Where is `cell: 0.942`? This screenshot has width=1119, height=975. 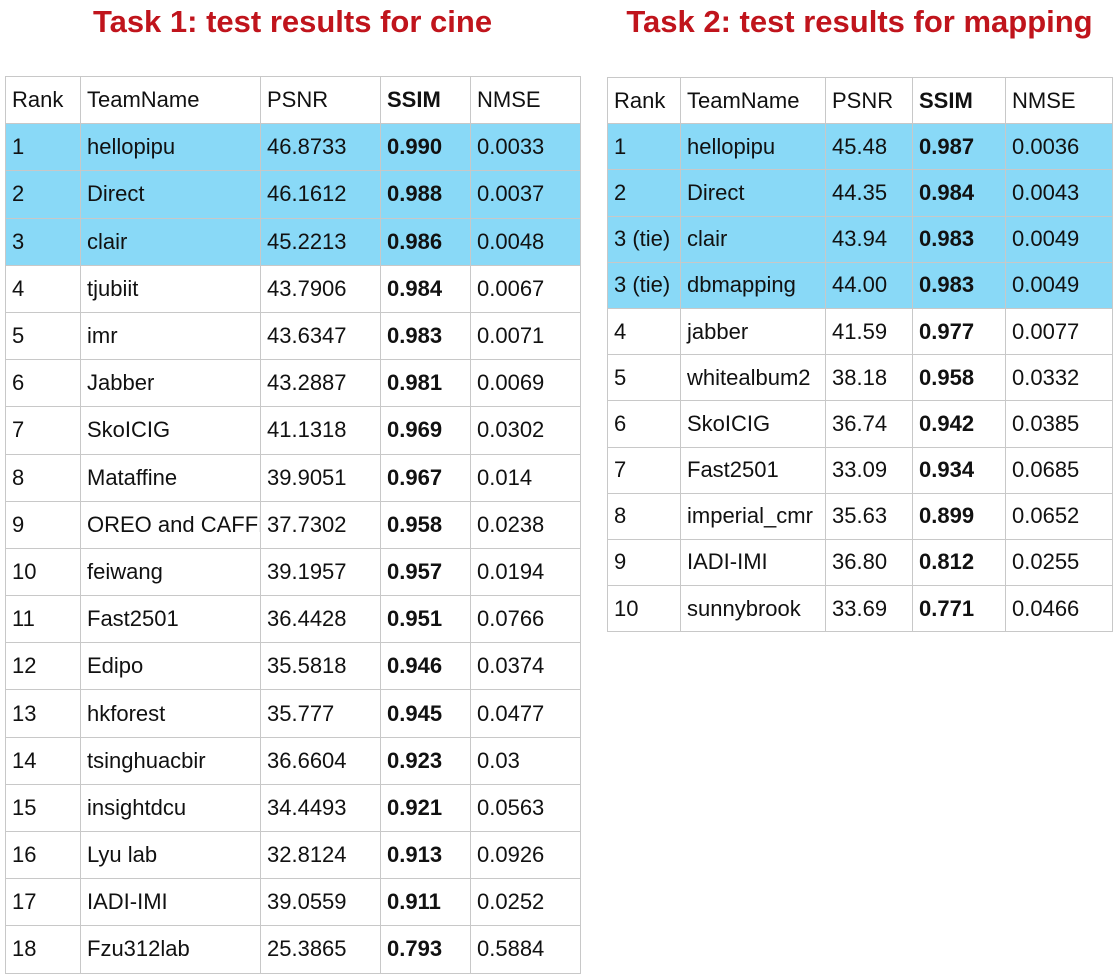 cell: 0.942 is located at coordinates (959, 424).